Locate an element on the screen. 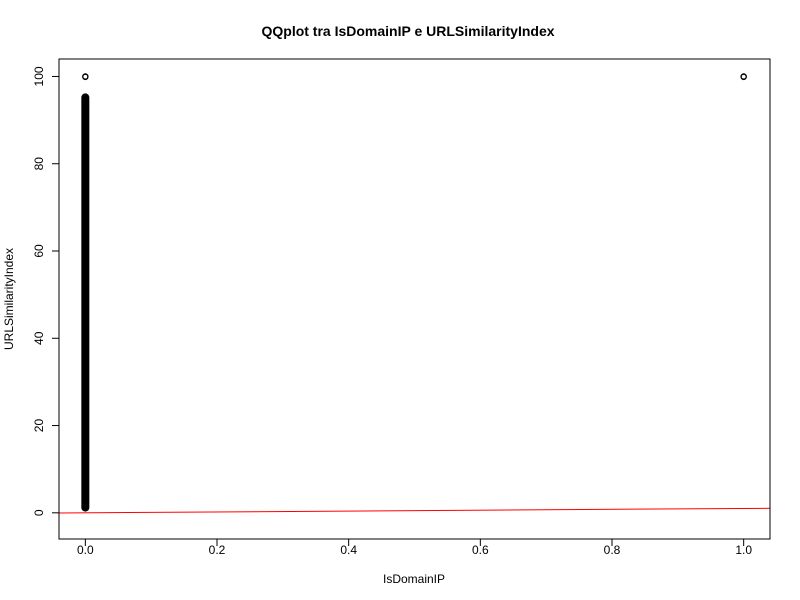 The height and width of the screenshot is (600, 800). x-tick-label-5: 1.0 is located at coordinates (743, 550).